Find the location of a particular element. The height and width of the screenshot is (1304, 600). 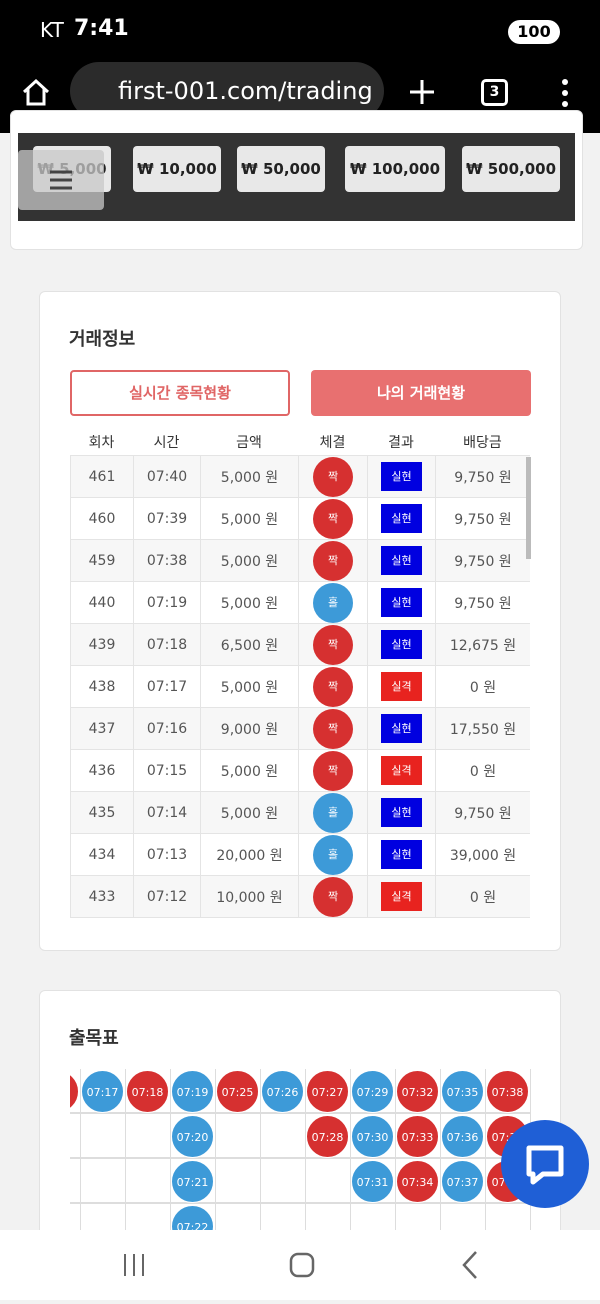

cell-text: 10,000 원 is located at coordinates (249, 897).